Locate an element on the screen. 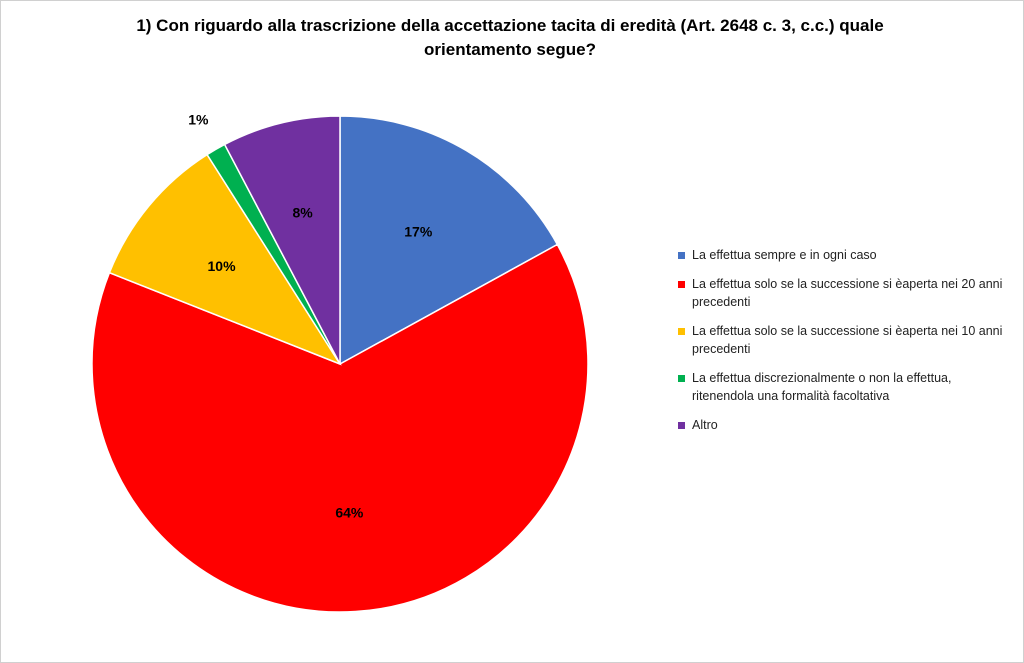 This screenshot has height=663, width=1024. slice-data-label: 17% is located at coordinates (418, 232).